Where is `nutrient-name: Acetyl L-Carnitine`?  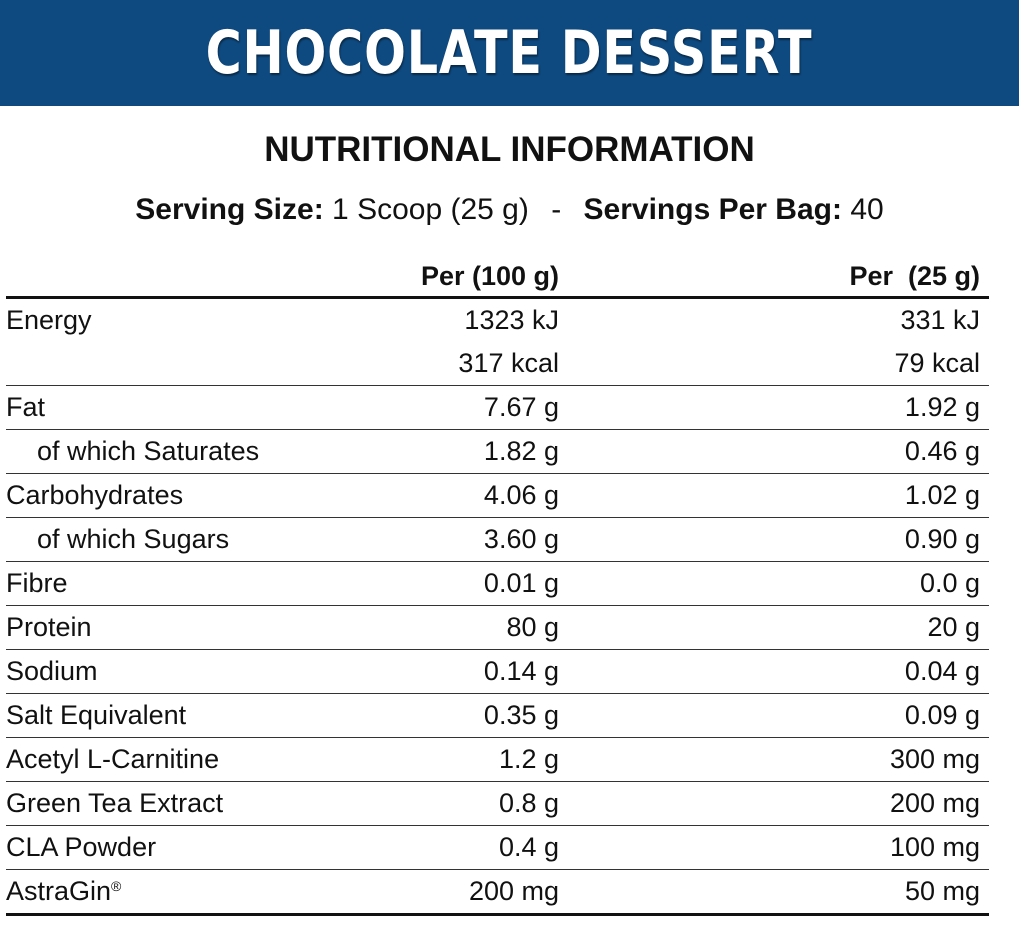
nutrient-name: Acetyl L-Carnitine is located at coordinates (171, 759).